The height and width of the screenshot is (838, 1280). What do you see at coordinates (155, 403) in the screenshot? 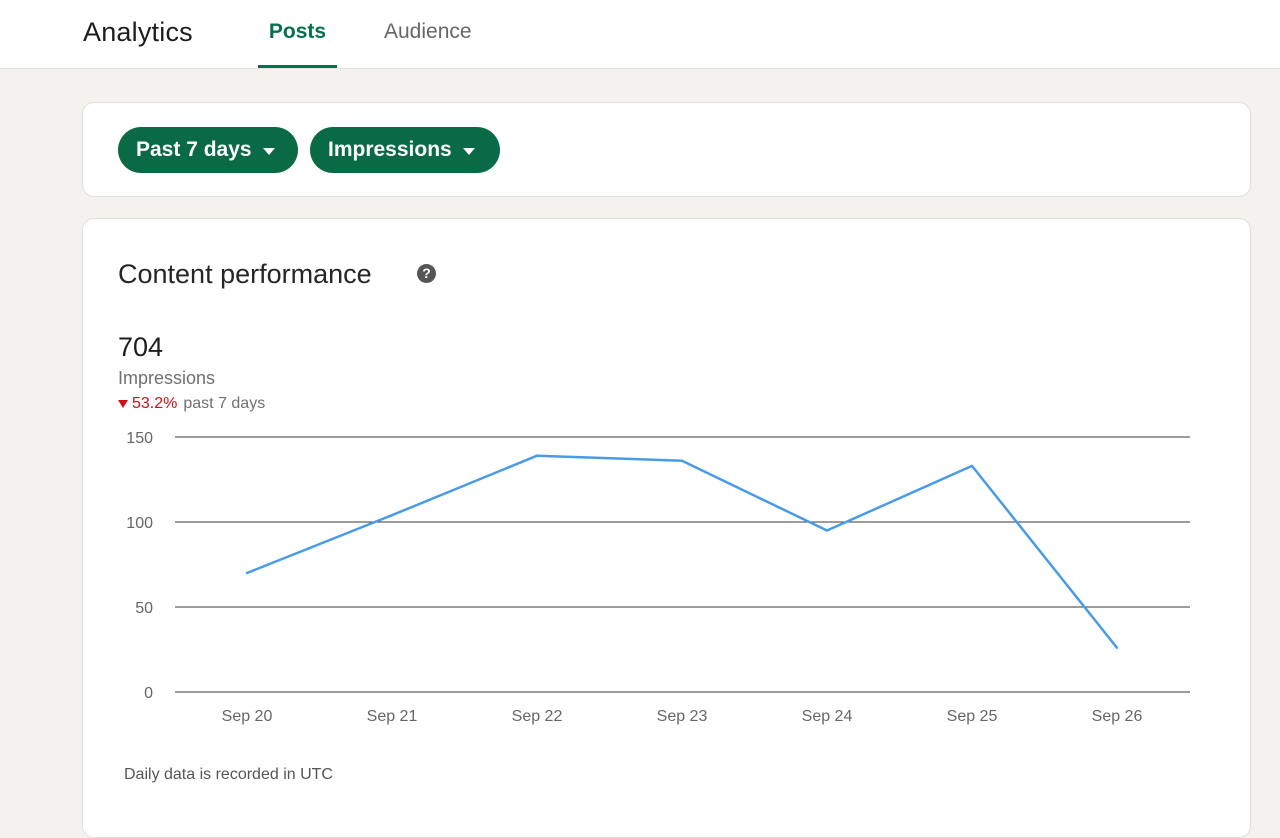
I see `change-percent: 53.2%` at bounding box center [155, 403].